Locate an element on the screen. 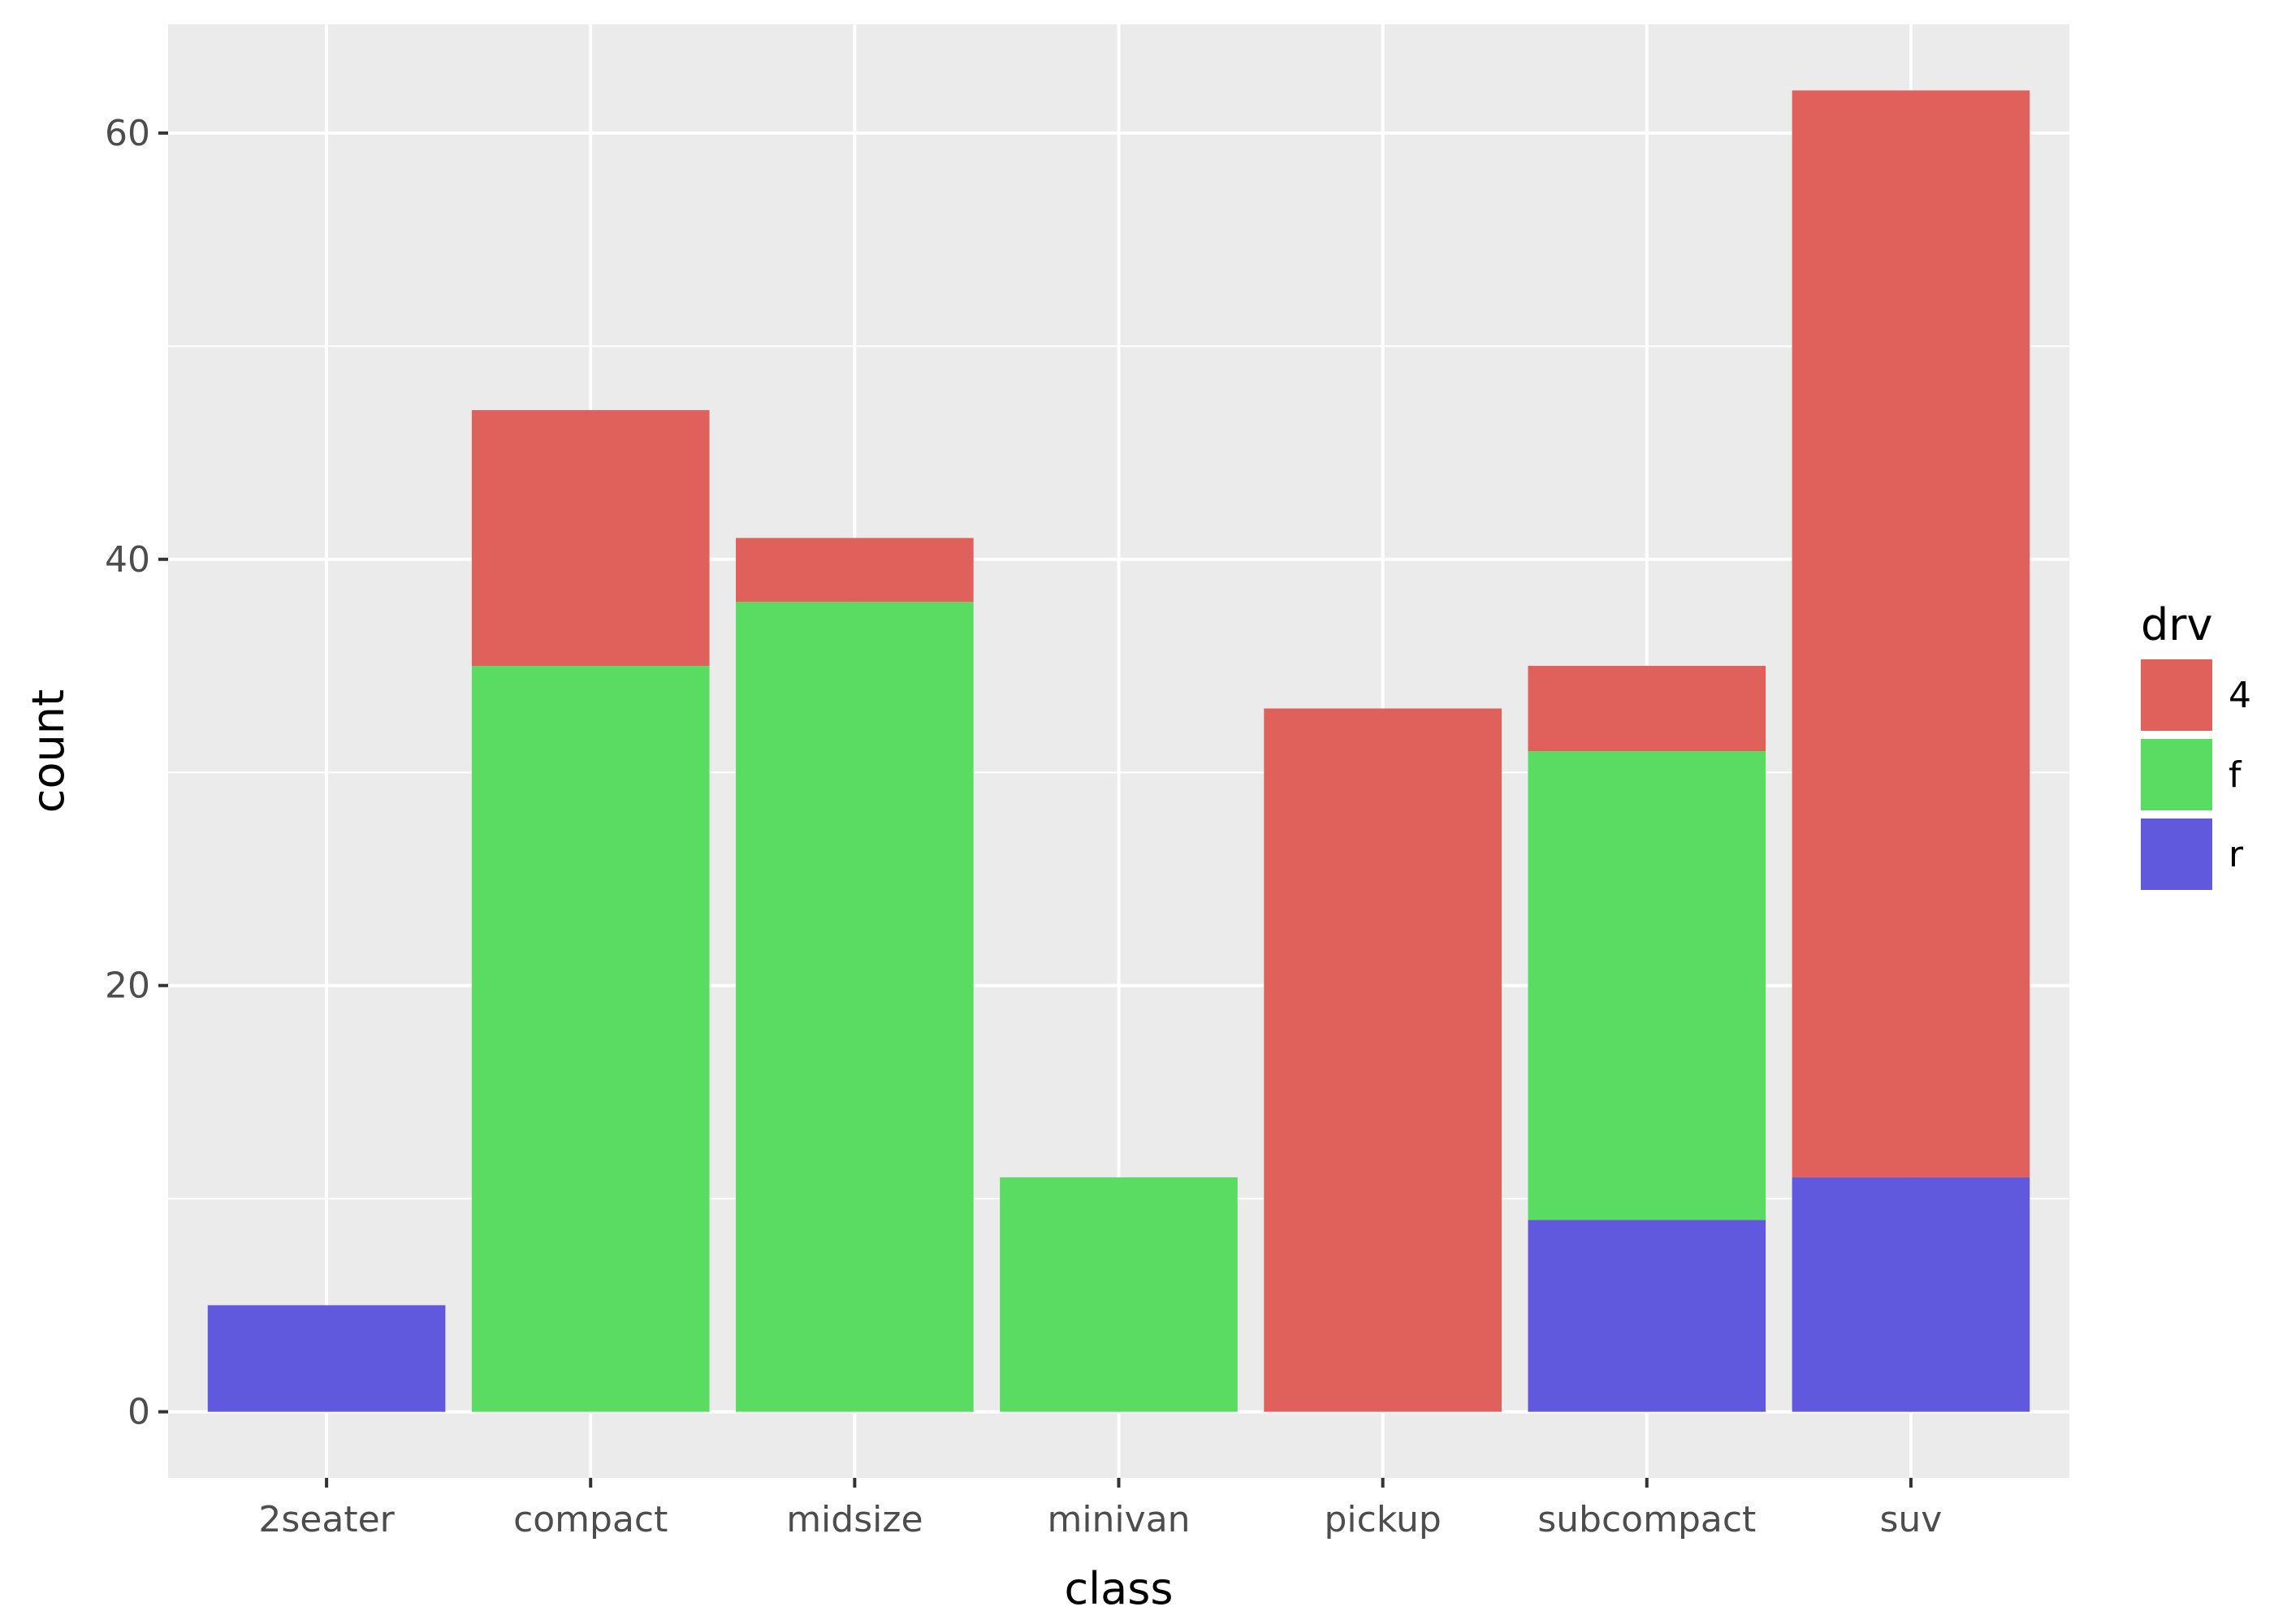  x-tick-label: compact is located at coordinates (591, 1520).